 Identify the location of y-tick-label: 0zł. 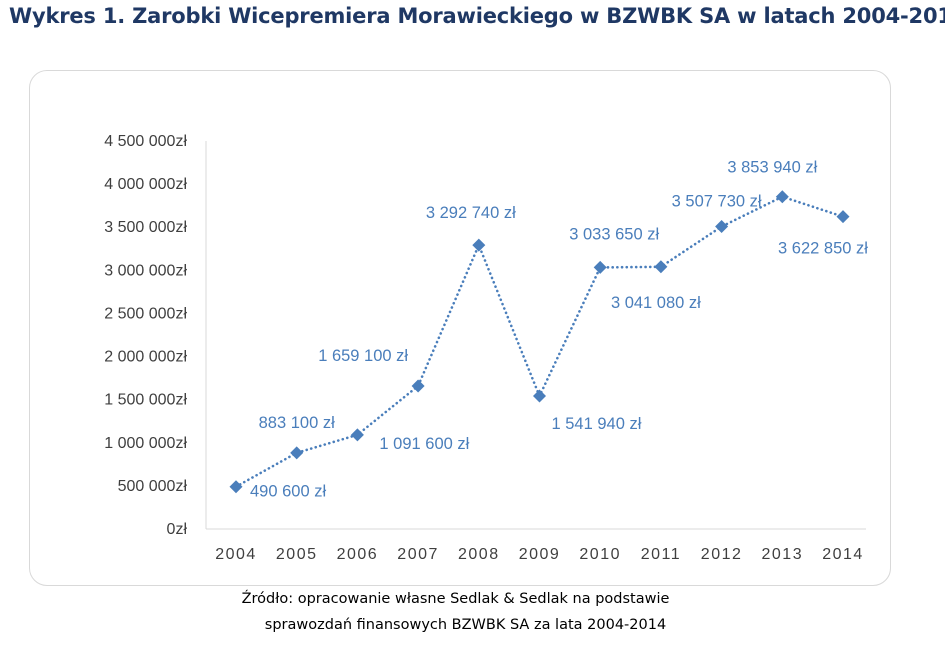
(177, 529).